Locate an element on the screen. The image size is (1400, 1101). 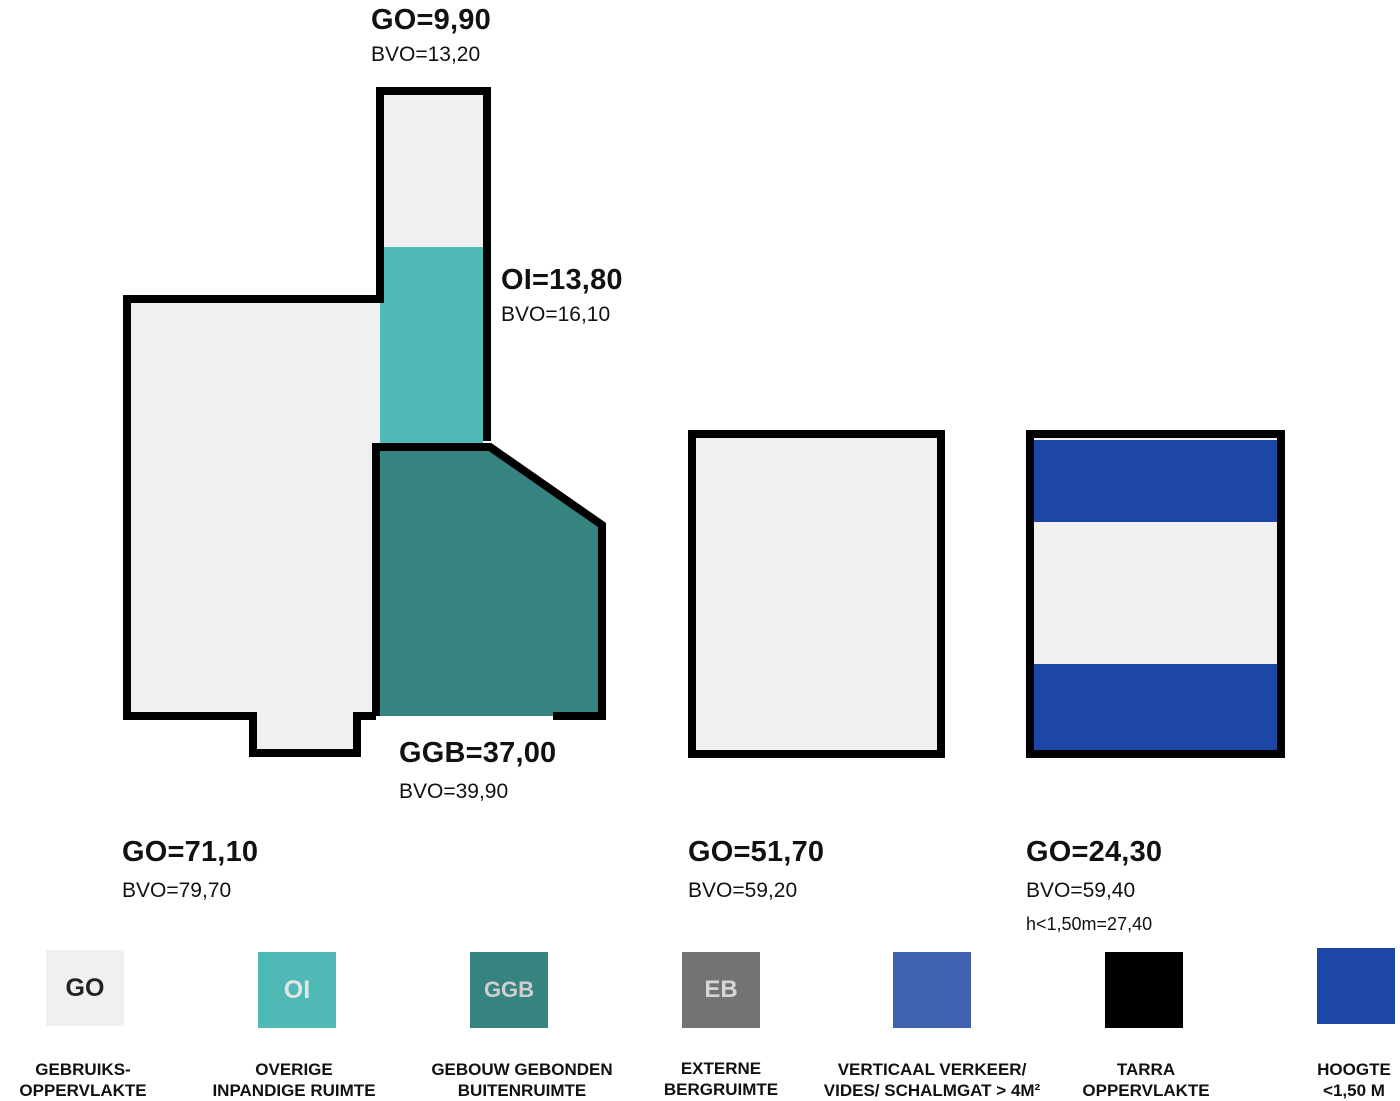
legend-text-ggb: GEBOUW GEBONDEN BUITENRUIMTE is located at coordinates (522, 1080).